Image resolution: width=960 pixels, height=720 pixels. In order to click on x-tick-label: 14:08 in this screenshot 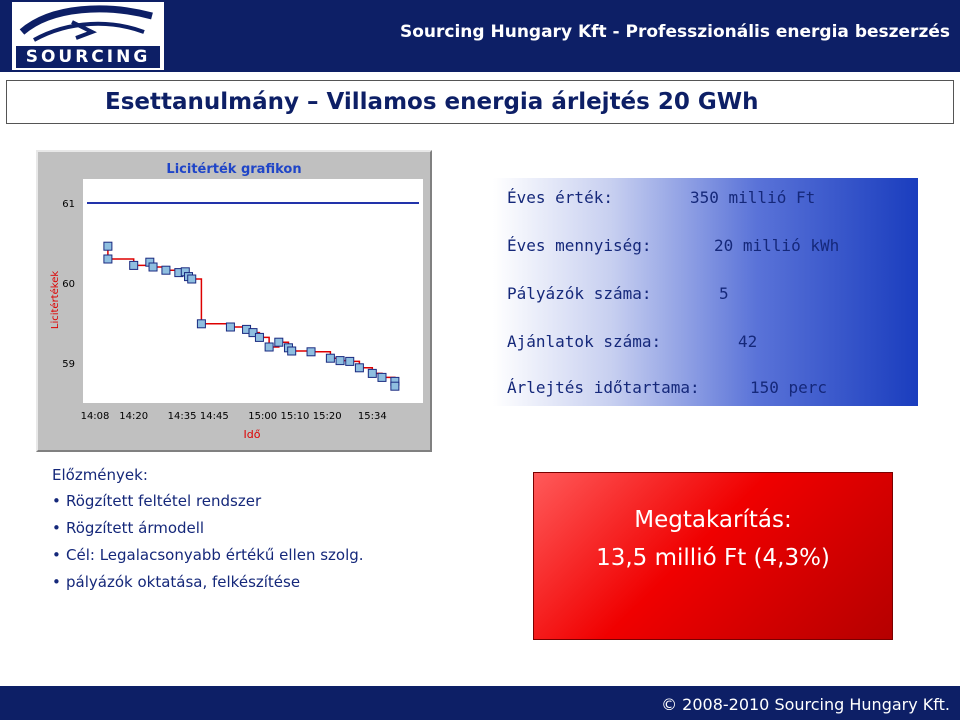, I will do `click(95, 416)`.